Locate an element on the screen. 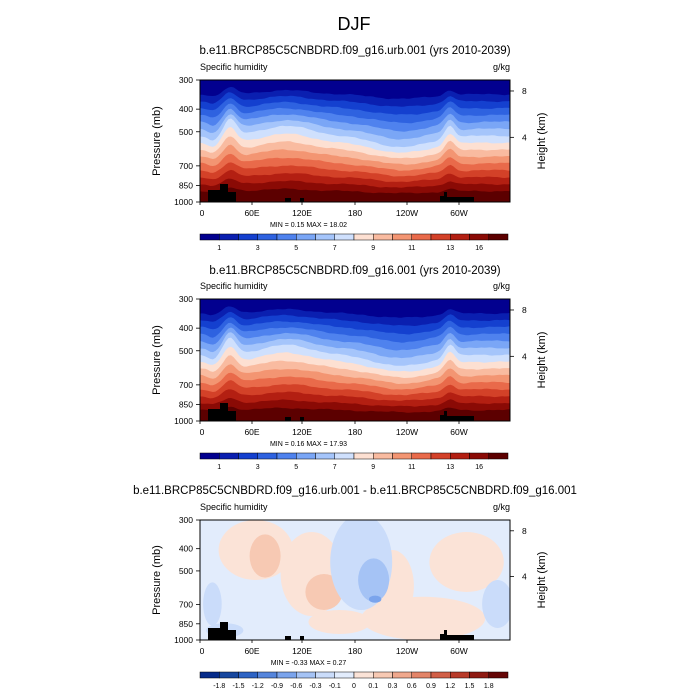 The height and width of the screenshot is (700, 700). figure-title: DJF is located at coordinates (354, 24).